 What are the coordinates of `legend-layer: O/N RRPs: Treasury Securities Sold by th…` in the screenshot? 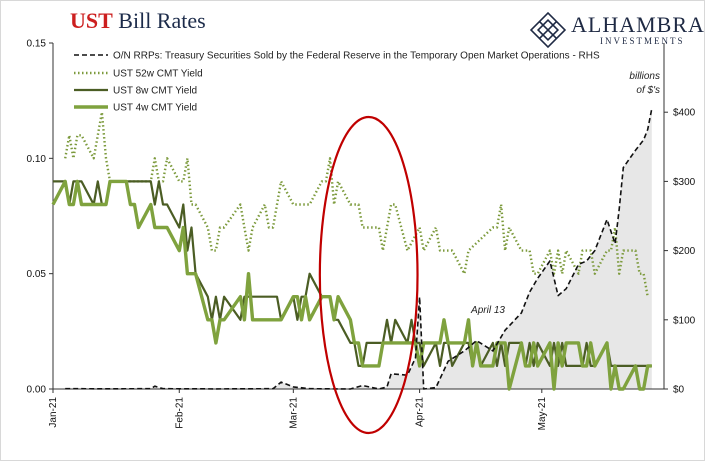 It's located at (337, 82).